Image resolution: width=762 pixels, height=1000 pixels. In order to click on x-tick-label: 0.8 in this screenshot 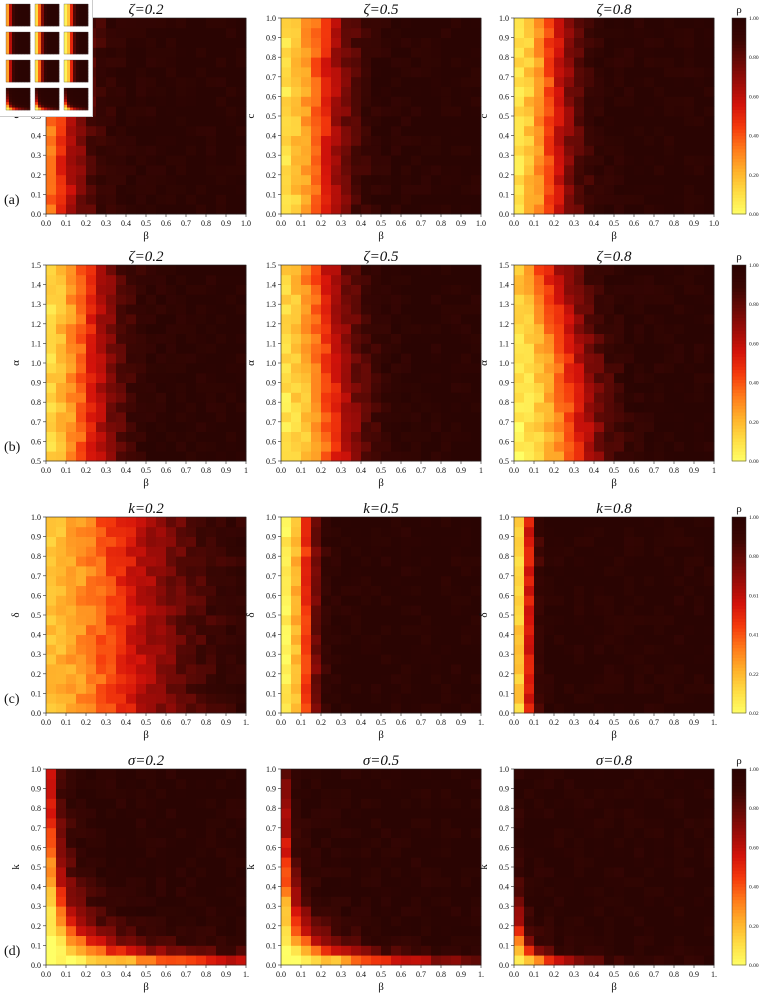, I will do `click(674, 722)`.